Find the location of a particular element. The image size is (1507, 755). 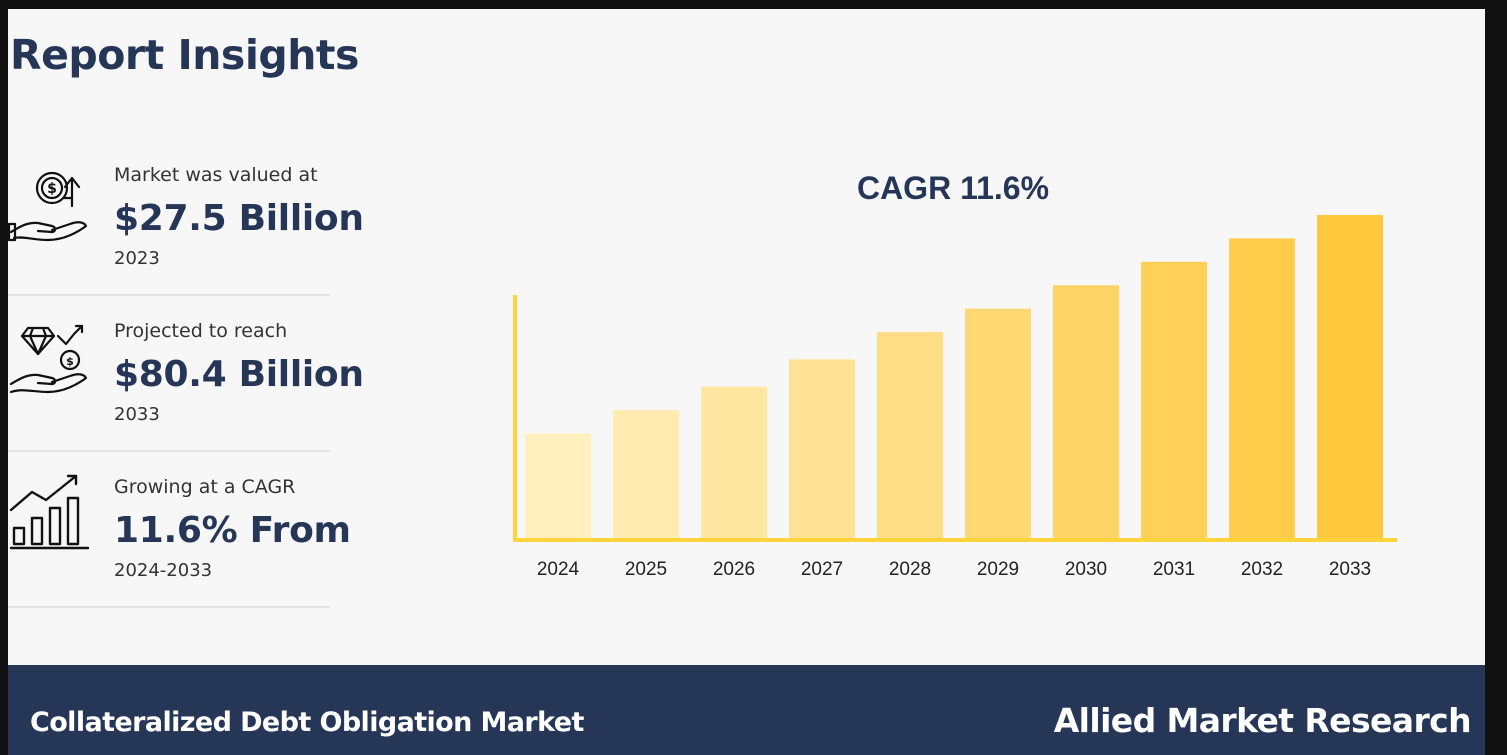

bar-2029 is located at coordinates (998, 424).